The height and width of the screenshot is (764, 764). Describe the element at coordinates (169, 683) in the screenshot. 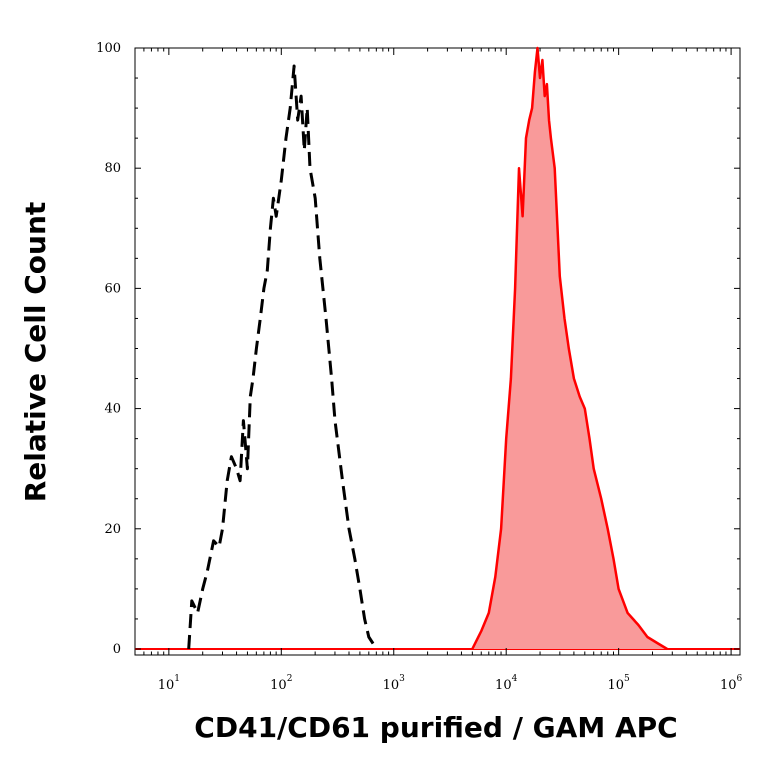

I see `x-tick-label: 10¹` at that location.